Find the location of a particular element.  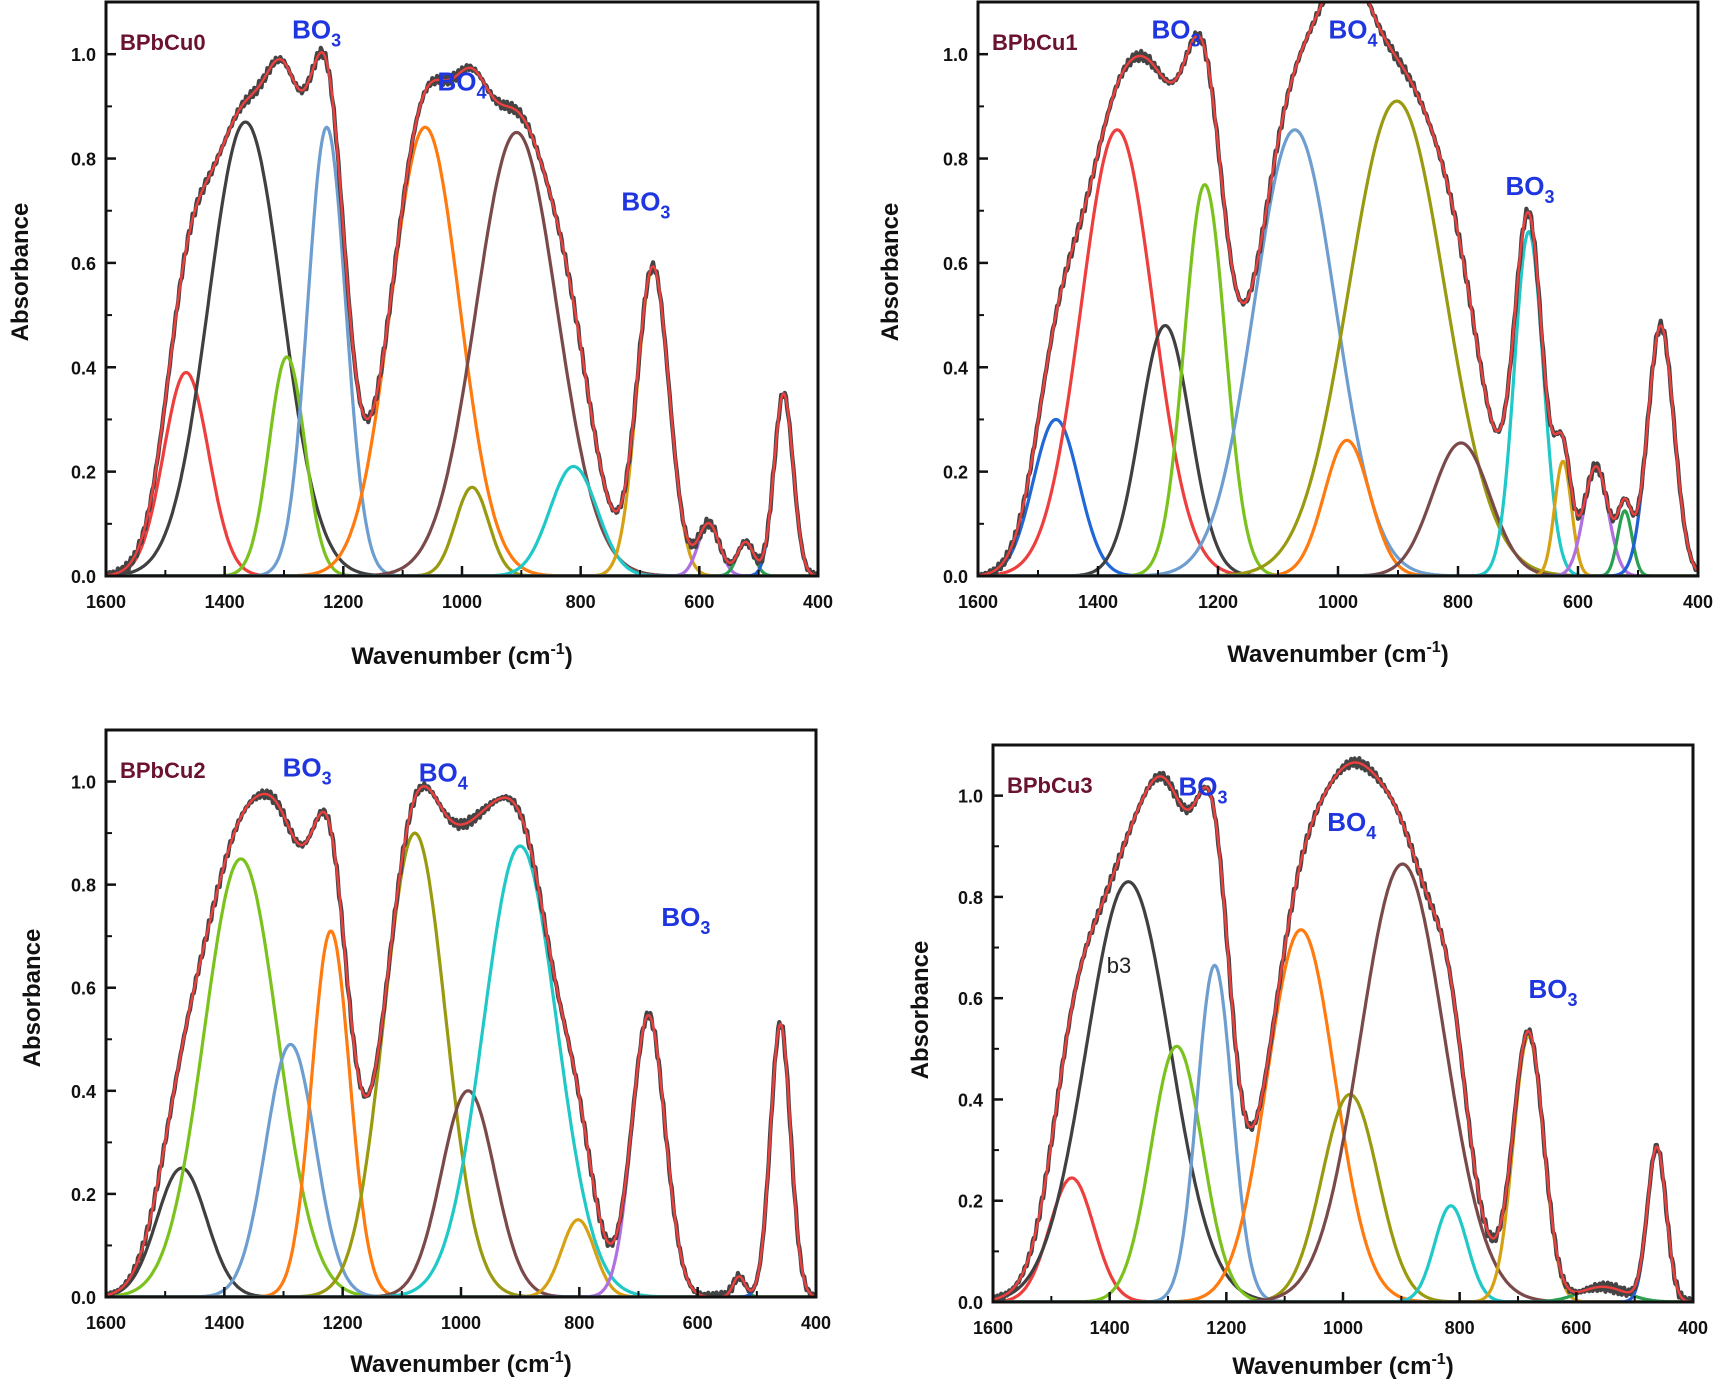

annotation-label: b3 is located at coordinates (1119, 965).